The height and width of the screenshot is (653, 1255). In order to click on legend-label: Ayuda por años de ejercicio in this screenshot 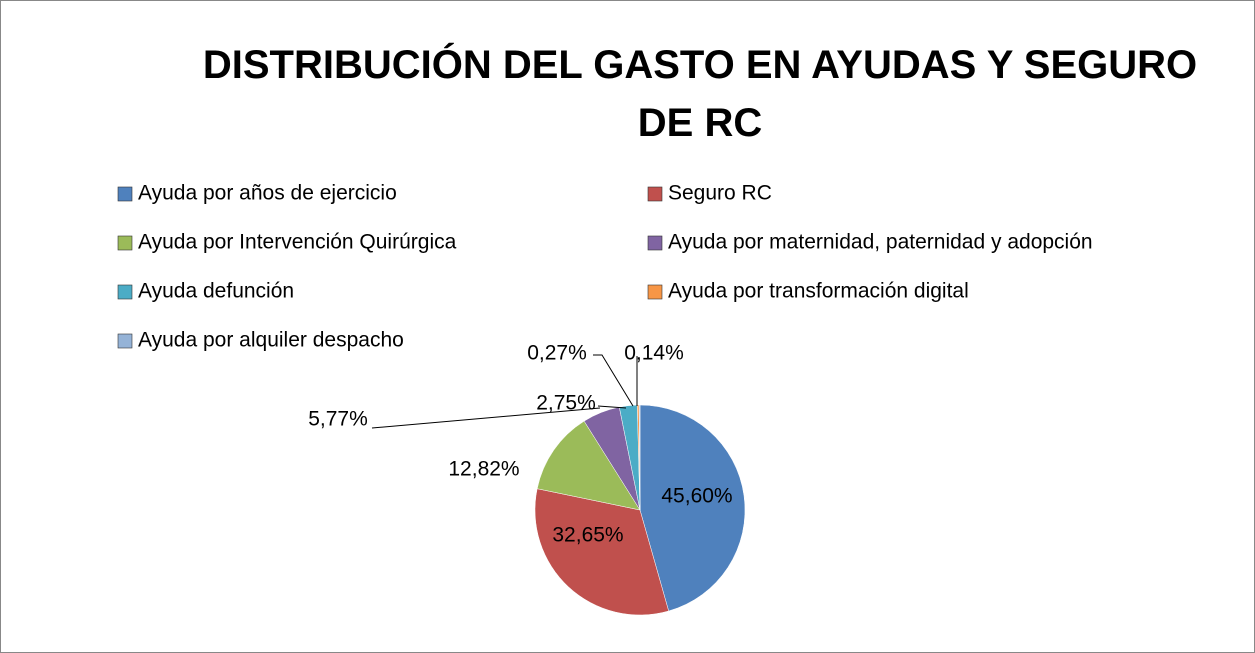, I will do `click(267, 193)`.